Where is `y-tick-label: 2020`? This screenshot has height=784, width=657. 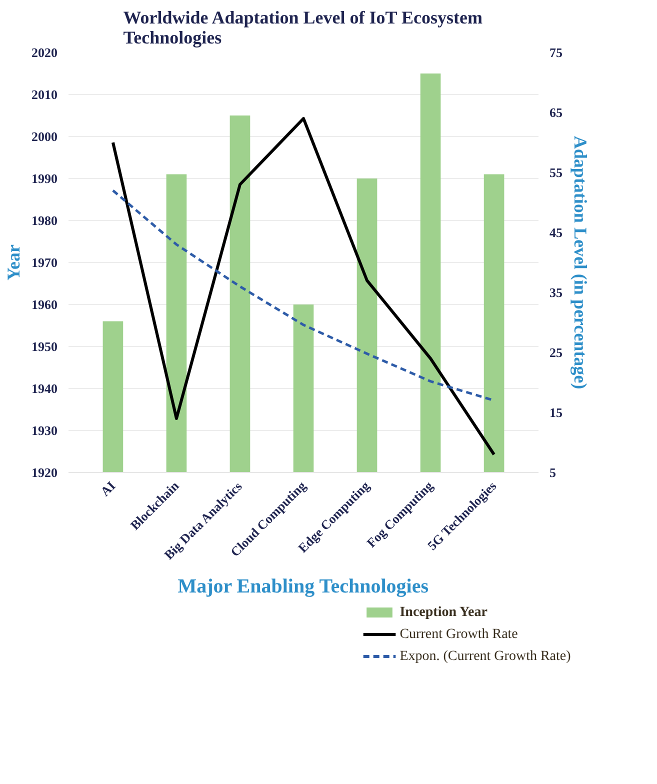 y-tick-label: 2020 is located at coordinates (45, 52).